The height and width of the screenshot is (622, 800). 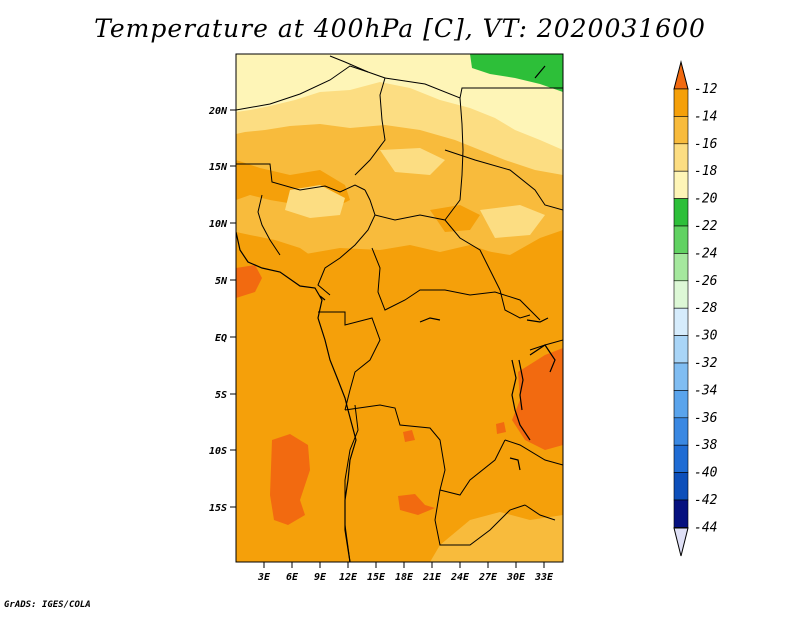 I want to click on warm-spot-gulf, so click(x=249, y=281).